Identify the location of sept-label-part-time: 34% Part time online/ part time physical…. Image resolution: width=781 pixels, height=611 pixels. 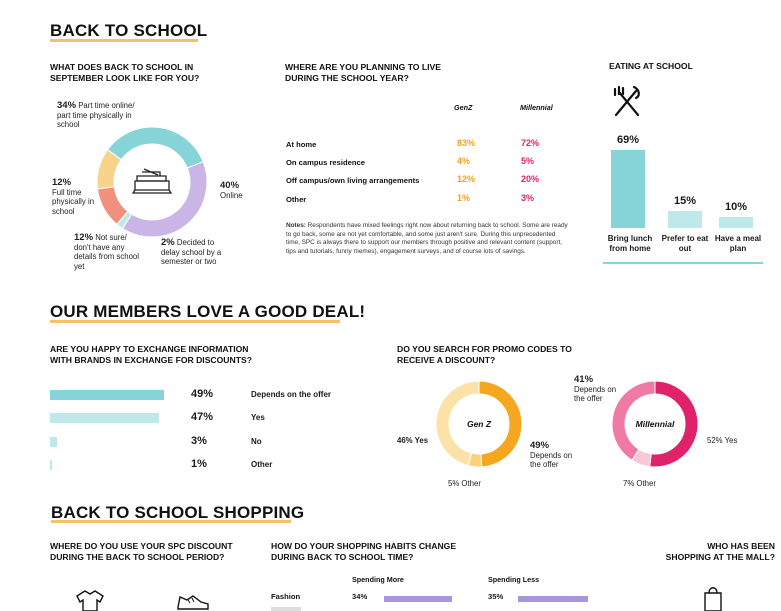
(96, 114).